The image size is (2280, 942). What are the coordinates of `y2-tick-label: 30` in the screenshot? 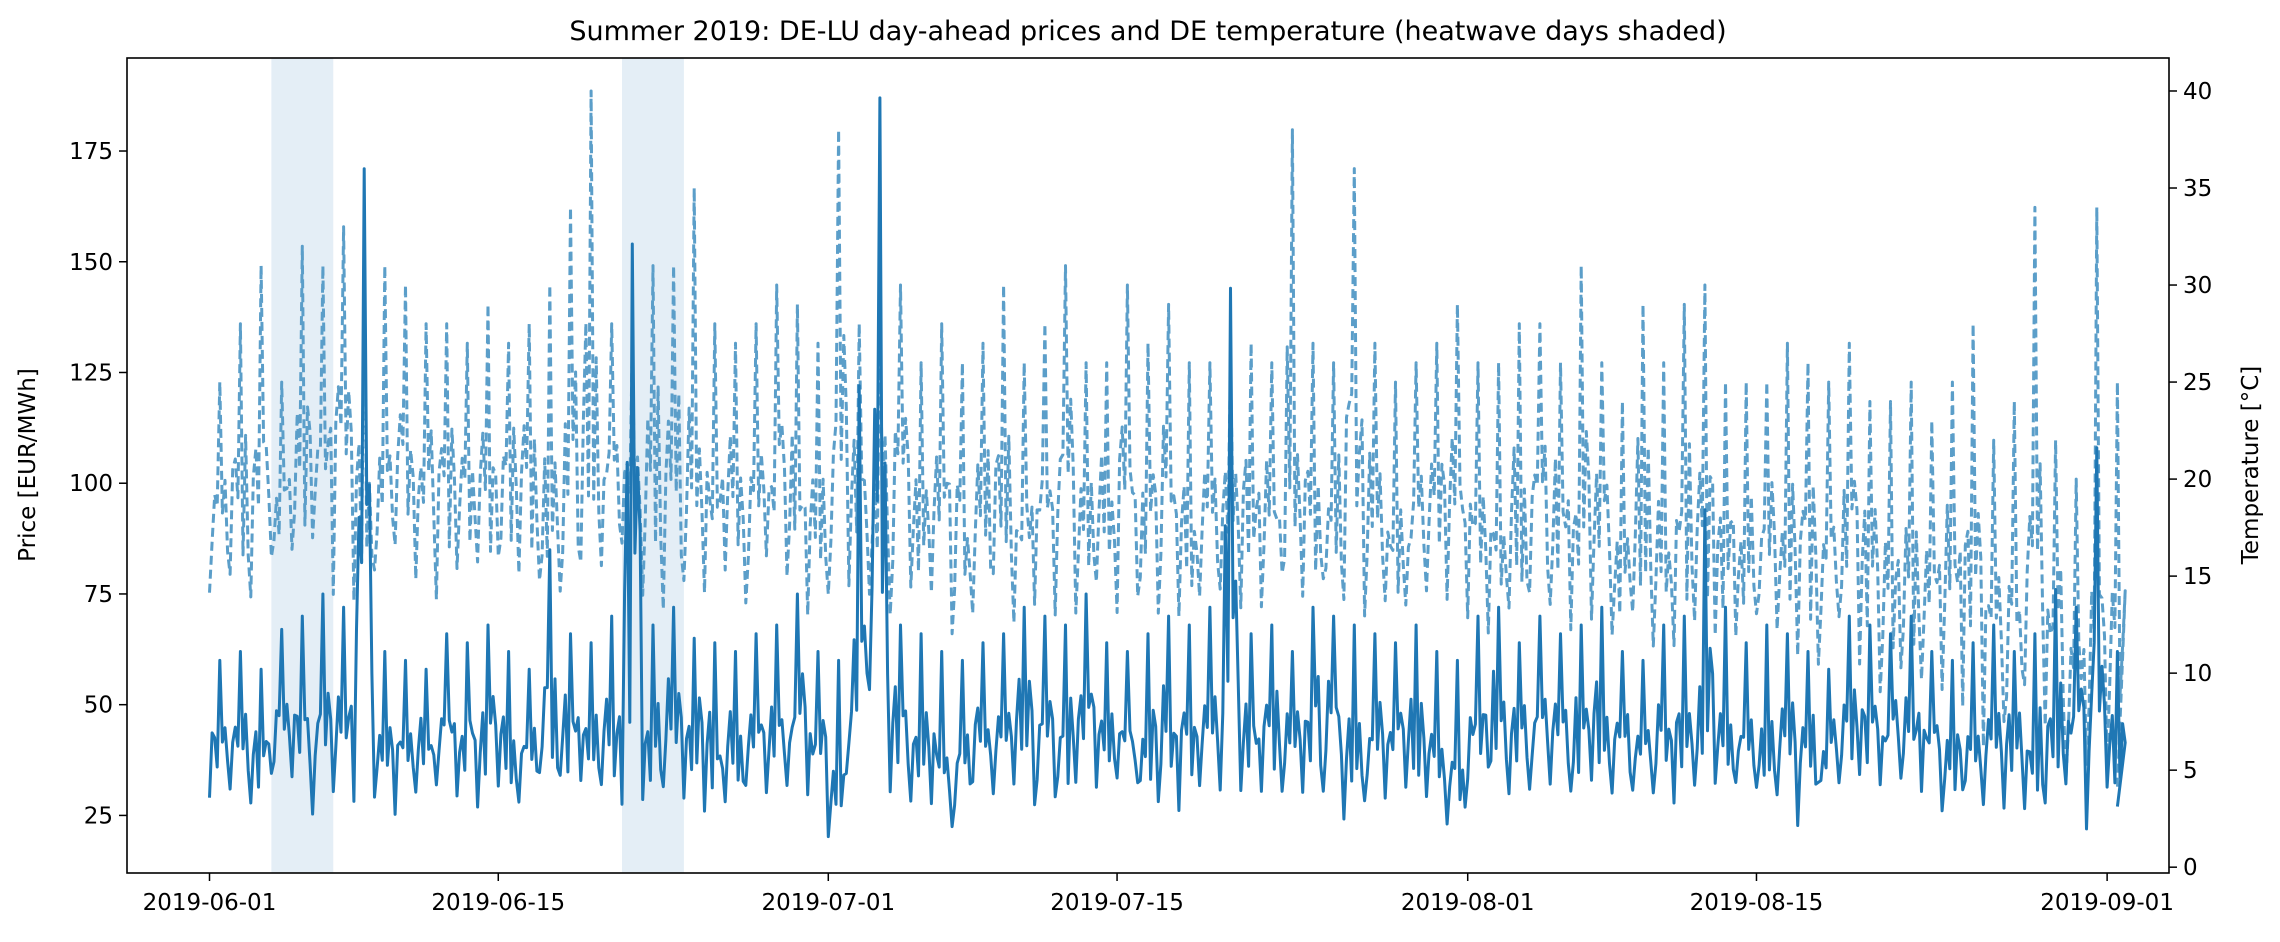 It's located at (2197, 286).